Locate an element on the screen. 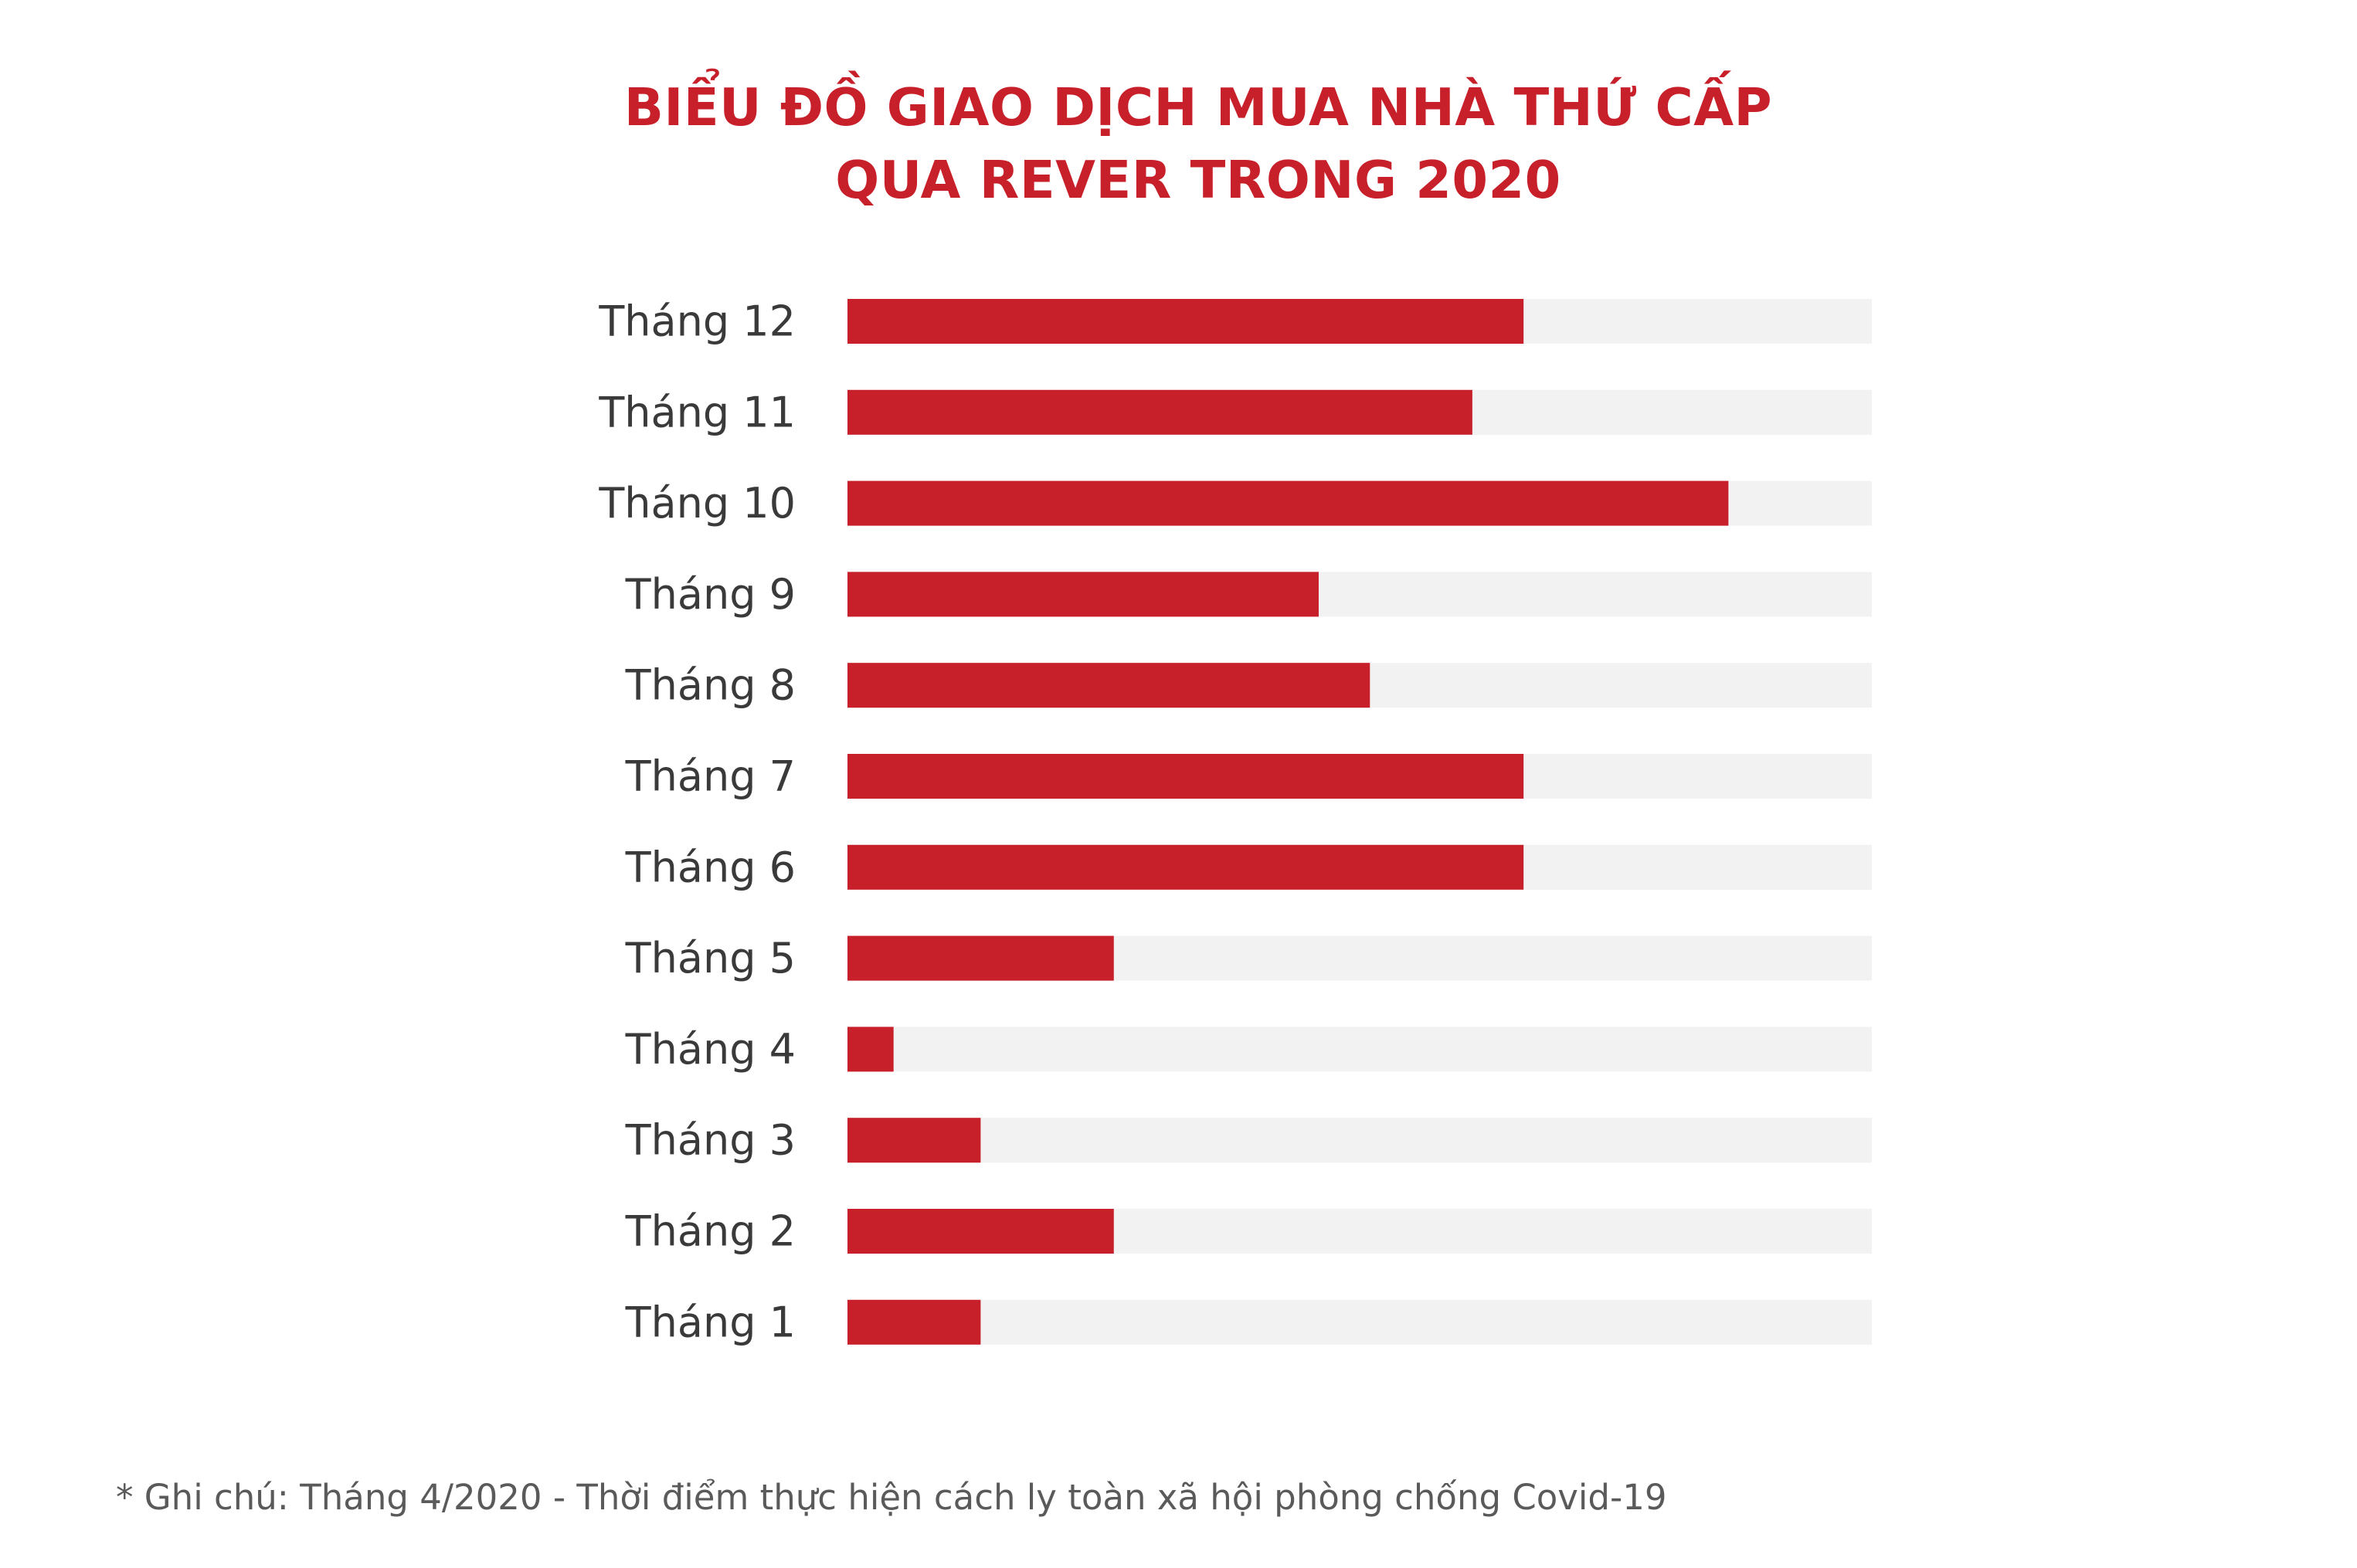 The height and width of the screenshot is (1568, 2357). chart-title-line-1: BIỂU ĐỒ GIAO DỊCH MUA NHÀ THỨ CẤP is located at coordinates (1198, 107).